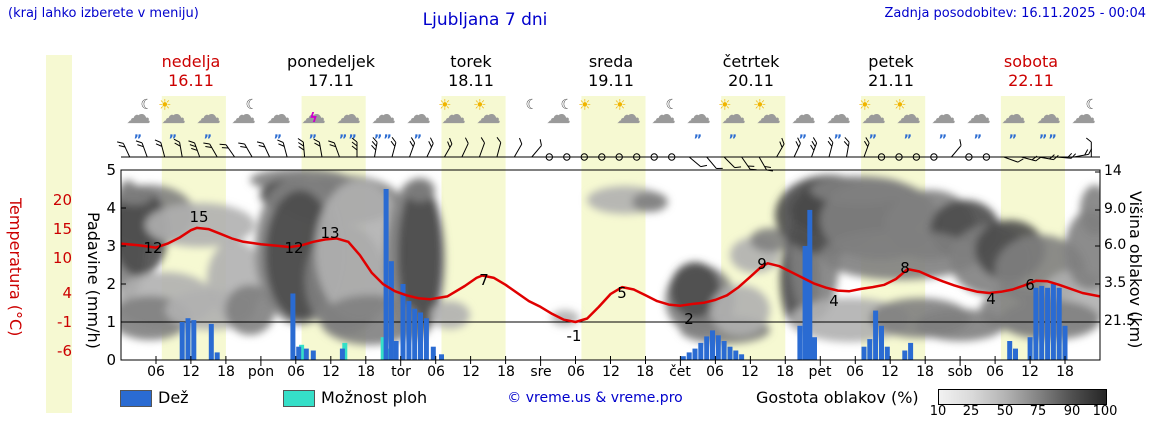  I want to click on day-name: nedelja, so click(191, 61).